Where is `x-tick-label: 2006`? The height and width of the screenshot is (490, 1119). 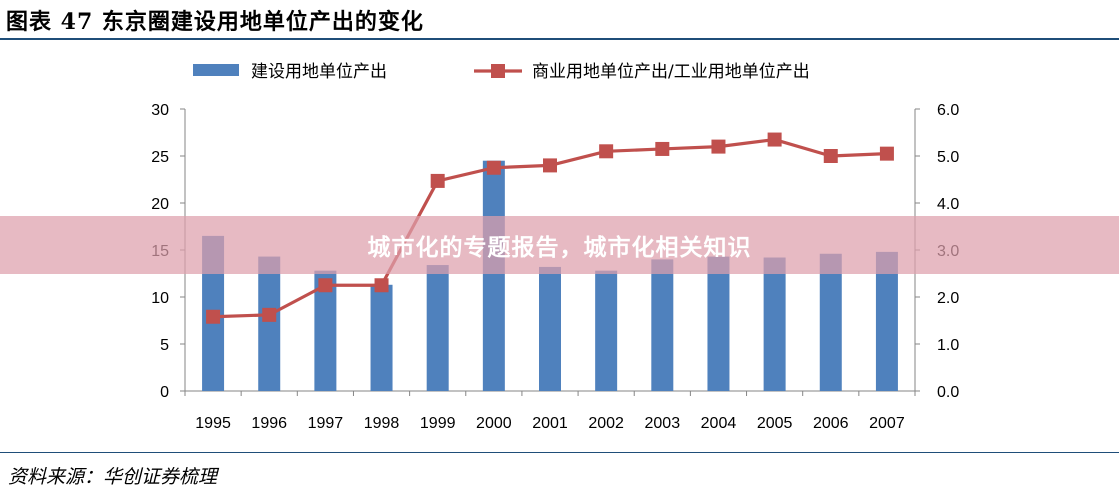 x-tick-label: 2006 is located at coordinates (831, 423).